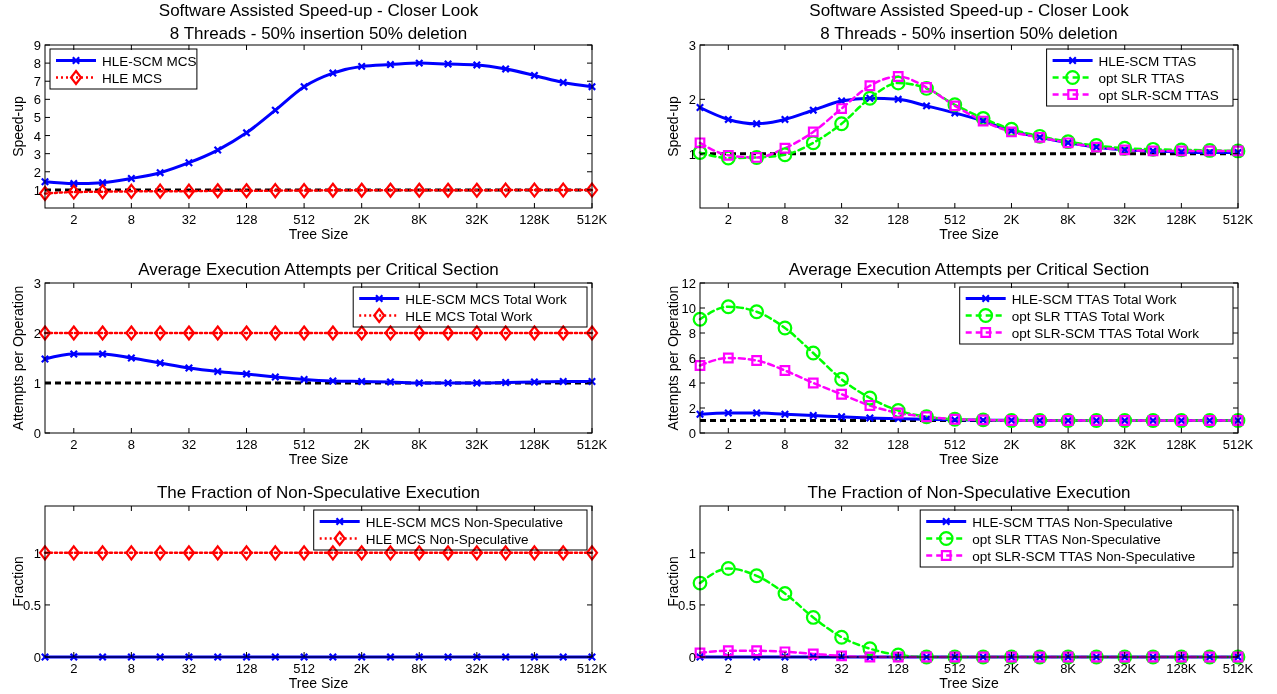 This screenshot has height=694, width=1277. I want to click on legend-label: HLE-SCM MCS, so click(149, 61).